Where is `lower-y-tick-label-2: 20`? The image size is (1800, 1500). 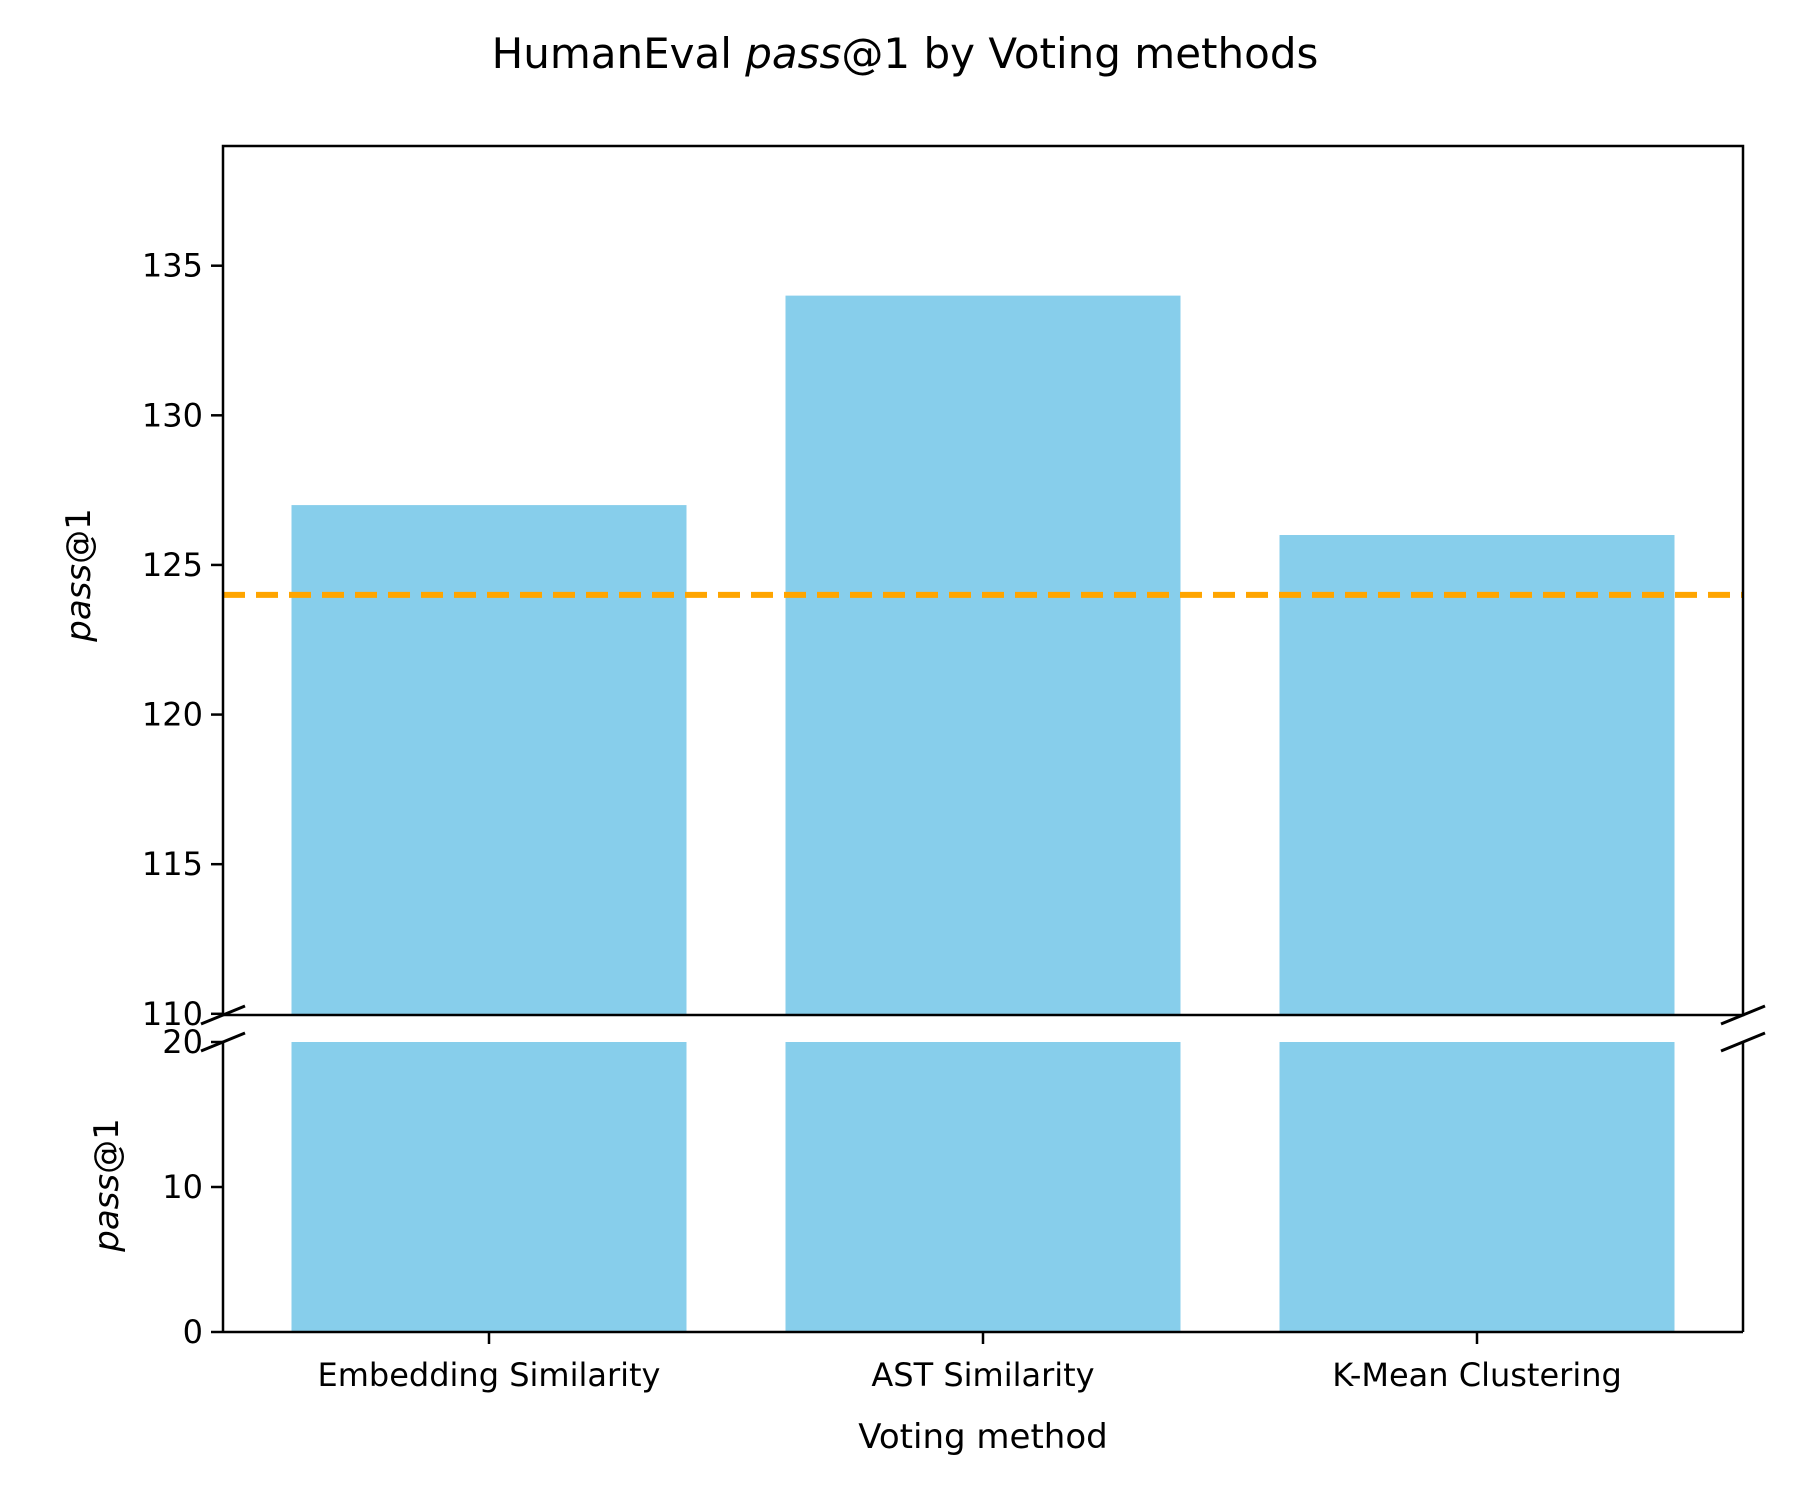
lower-y-tick-label-2: 20 is located at coordinates (182, 1042).